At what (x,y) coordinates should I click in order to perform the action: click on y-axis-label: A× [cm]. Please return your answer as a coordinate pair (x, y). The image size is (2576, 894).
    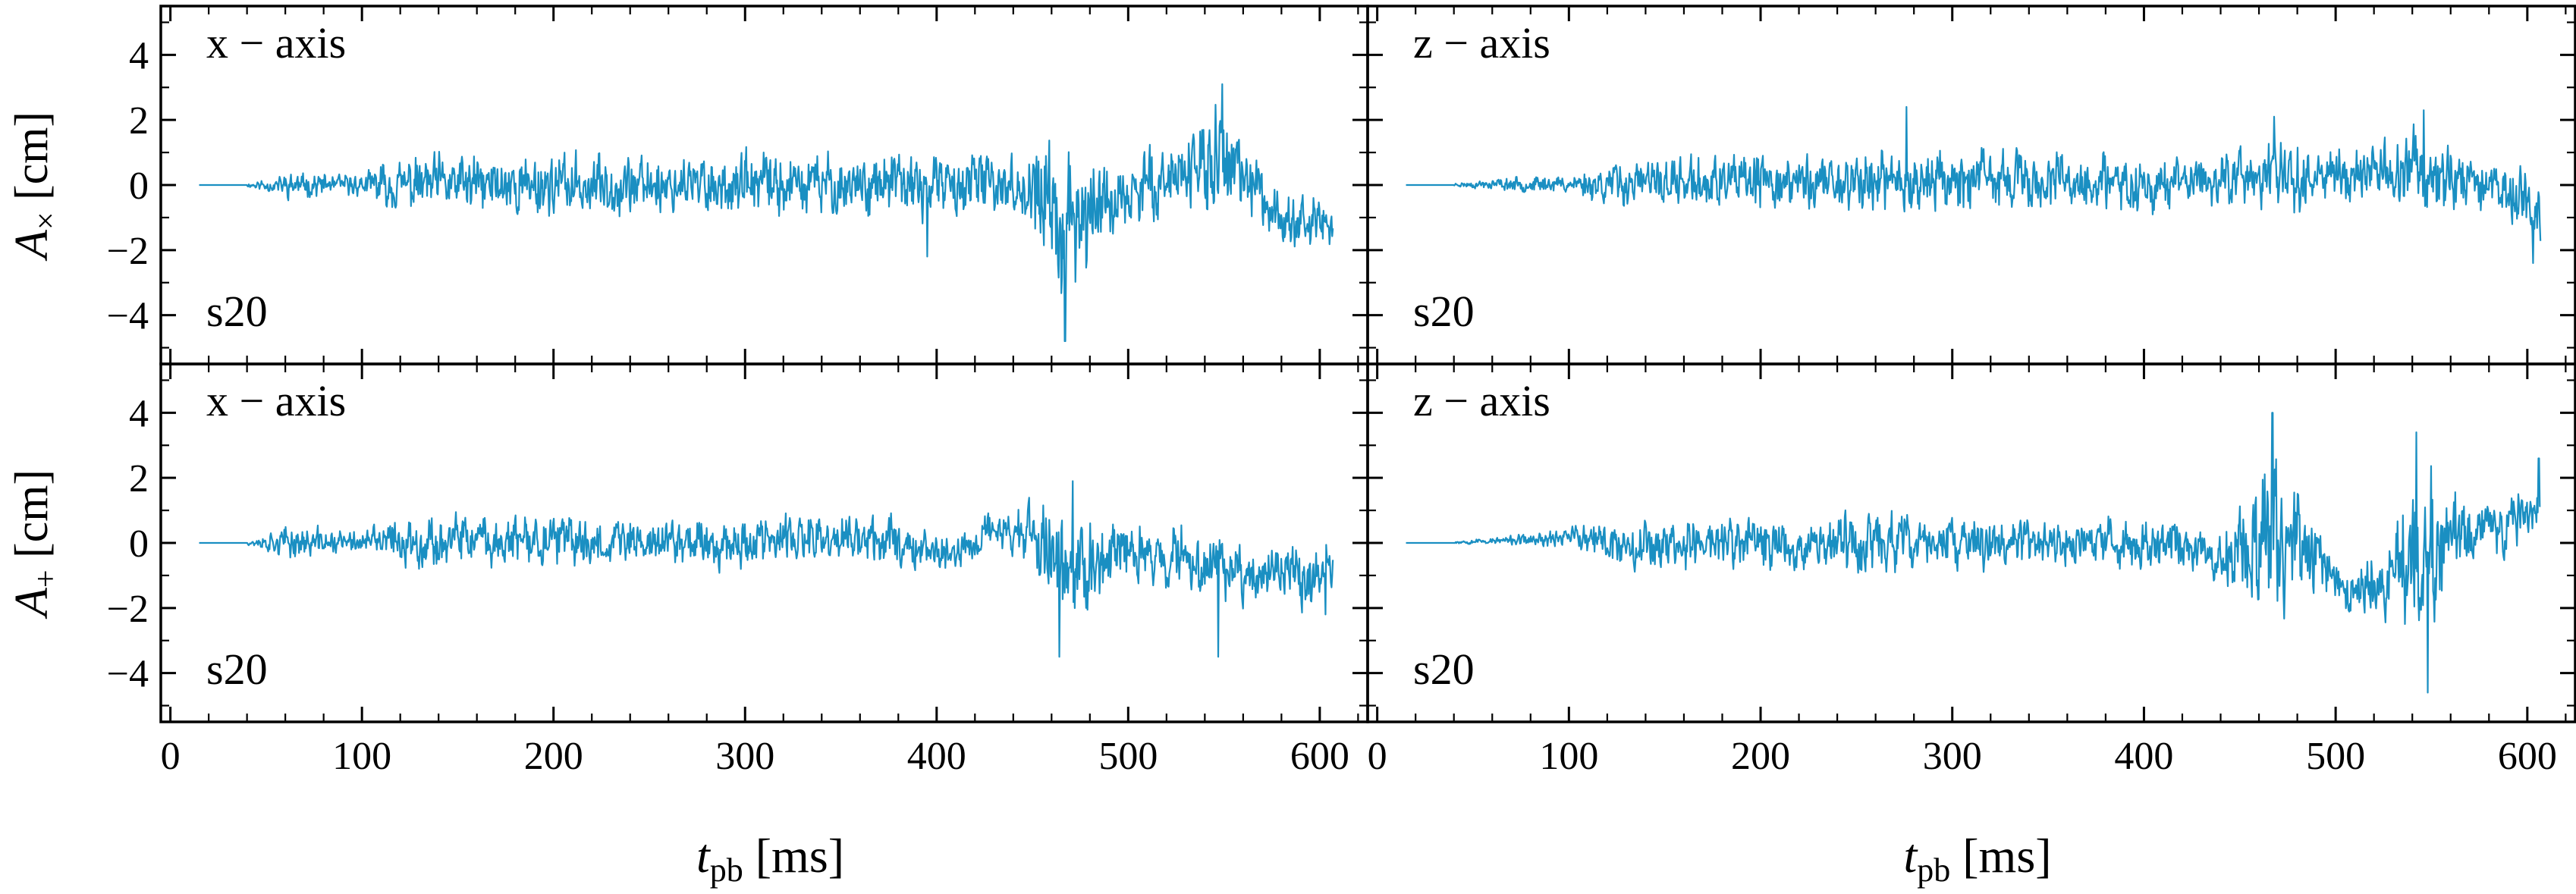
    Looking at the image, I should click on (35, 186).